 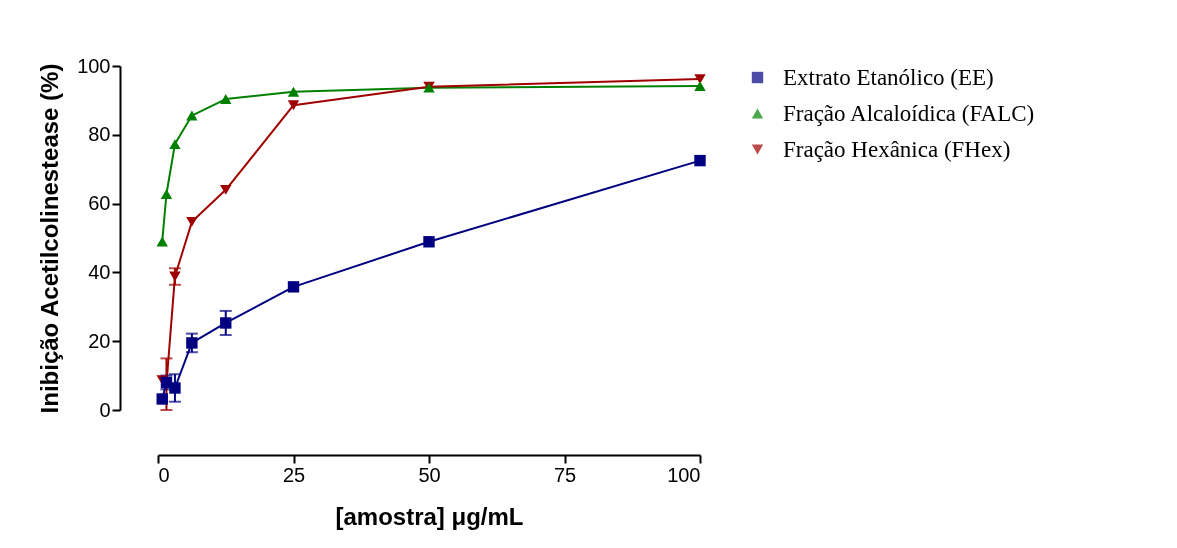 What do you see at coordinates (99, 340) in the screenshot?
I see `y-tick-label: 20` at bounding box center [99, 340].